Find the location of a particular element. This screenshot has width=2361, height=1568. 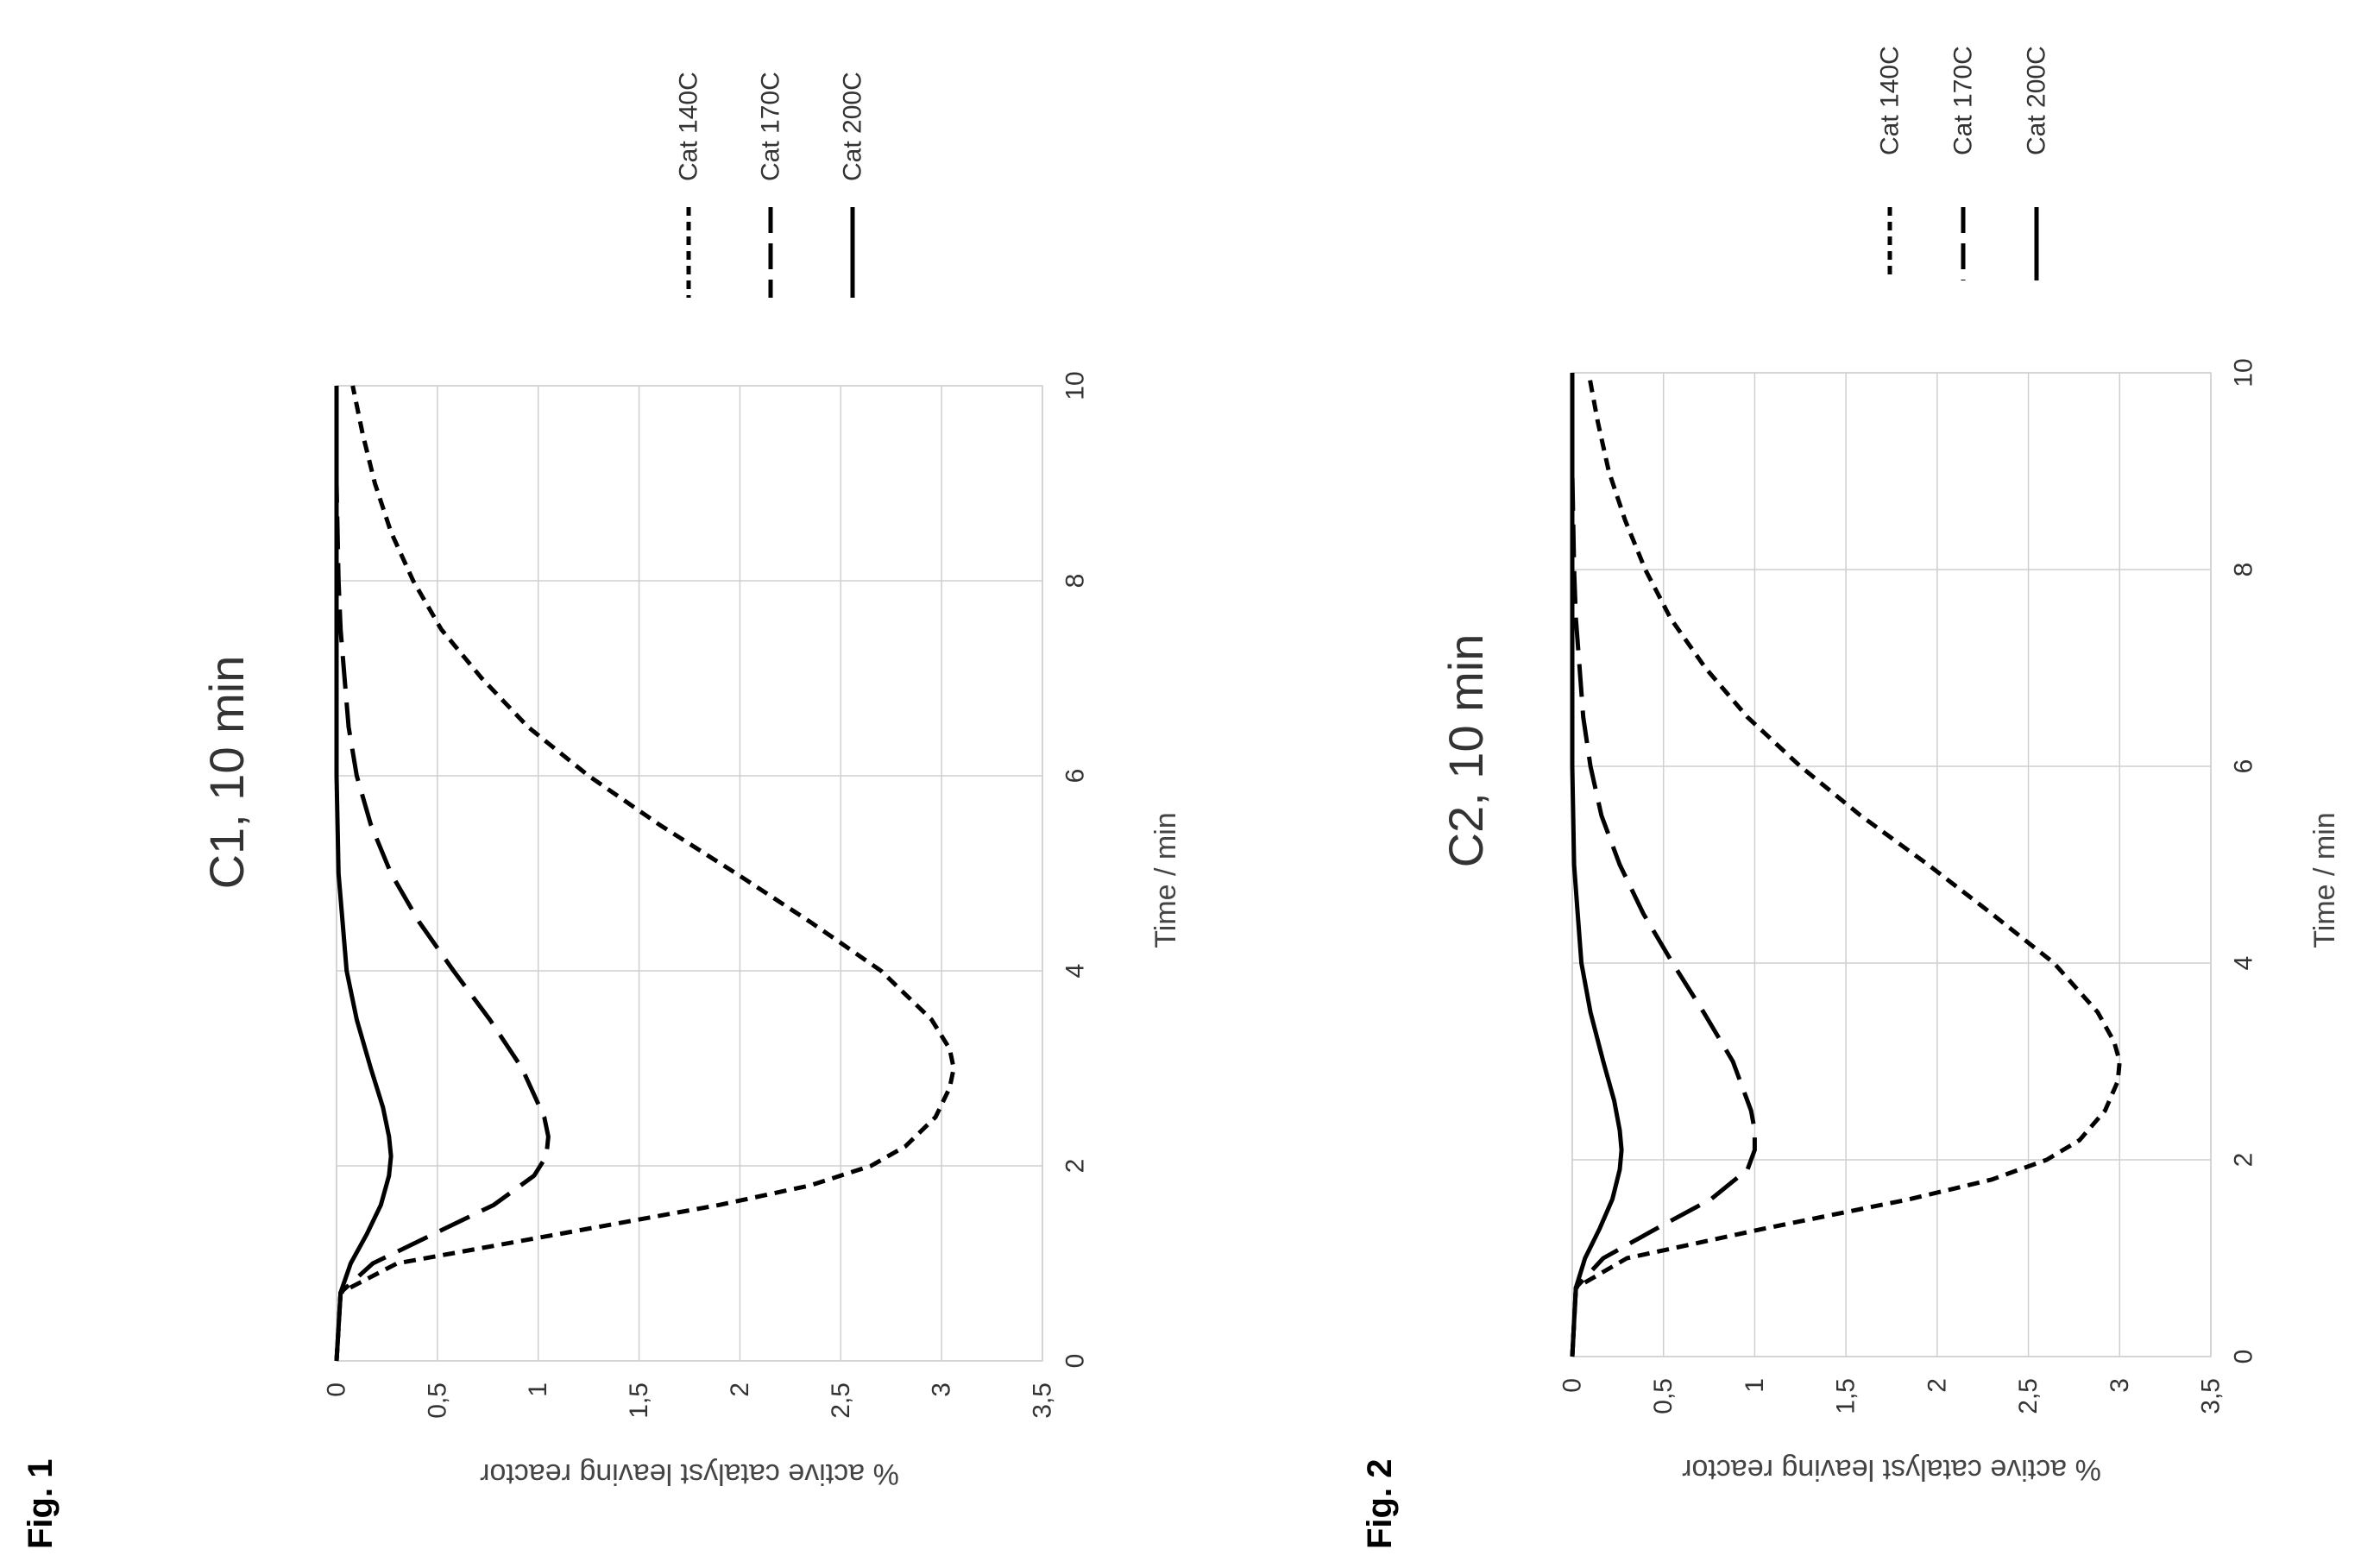

chart-title: C1, 10 min is located at coordinates (226, 773).